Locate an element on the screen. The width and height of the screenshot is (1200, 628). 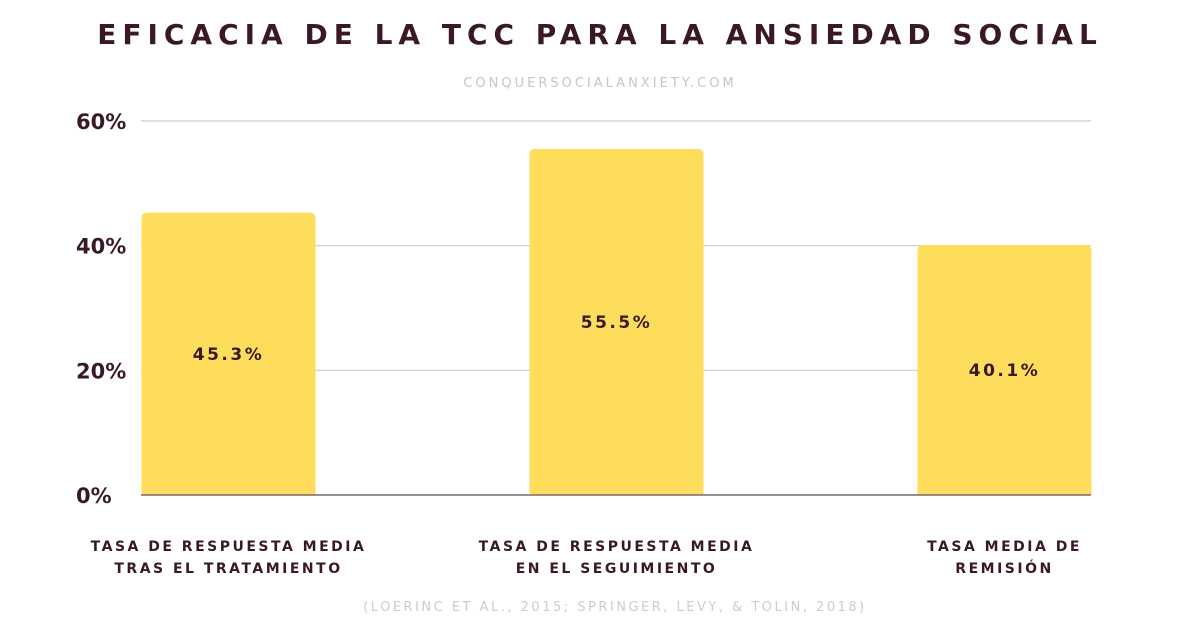
bar-value-label: 55.5% is located at coordinates (616, 323).